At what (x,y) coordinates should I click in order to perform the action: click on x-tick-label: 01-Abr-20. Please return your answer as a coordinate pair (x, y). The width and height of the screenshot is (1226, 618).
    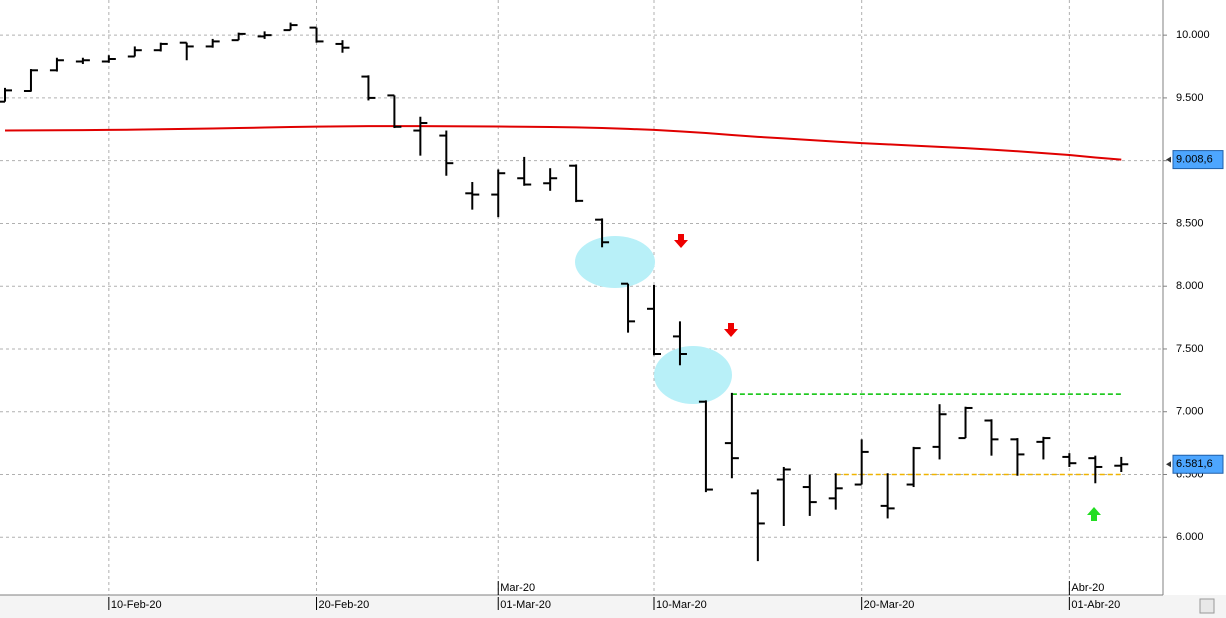
    Looking at the image, I should click on (1095, 605).